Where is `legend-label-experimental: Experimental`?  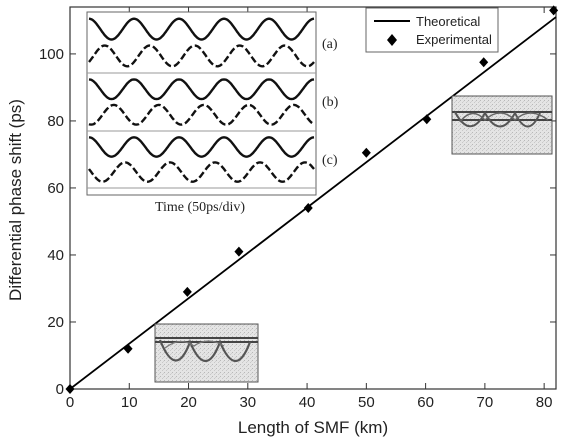
legend-label-experimental: Experimental is located at coordinates (454, 39).